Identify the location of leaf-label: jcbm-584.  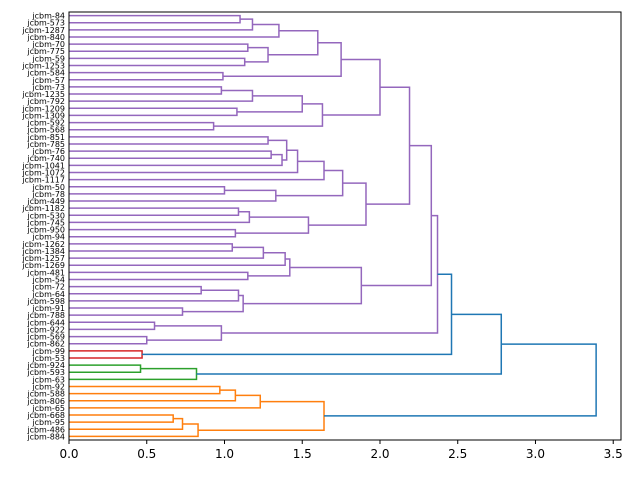
(45, 73).